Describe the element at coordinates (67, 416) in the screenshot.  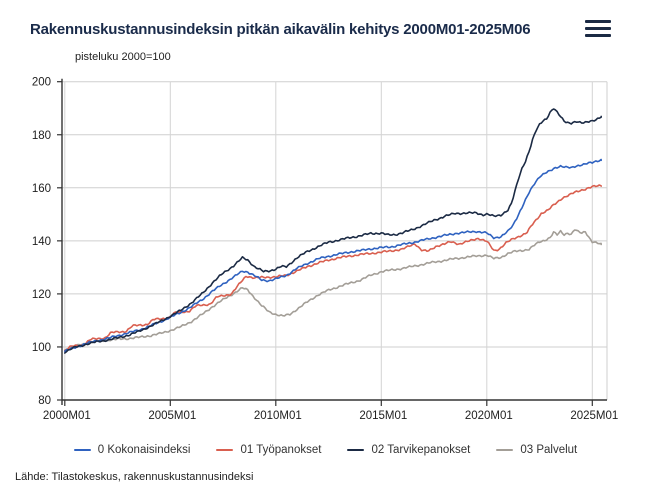
I see `x-tick-label: 2000M01` at that location.